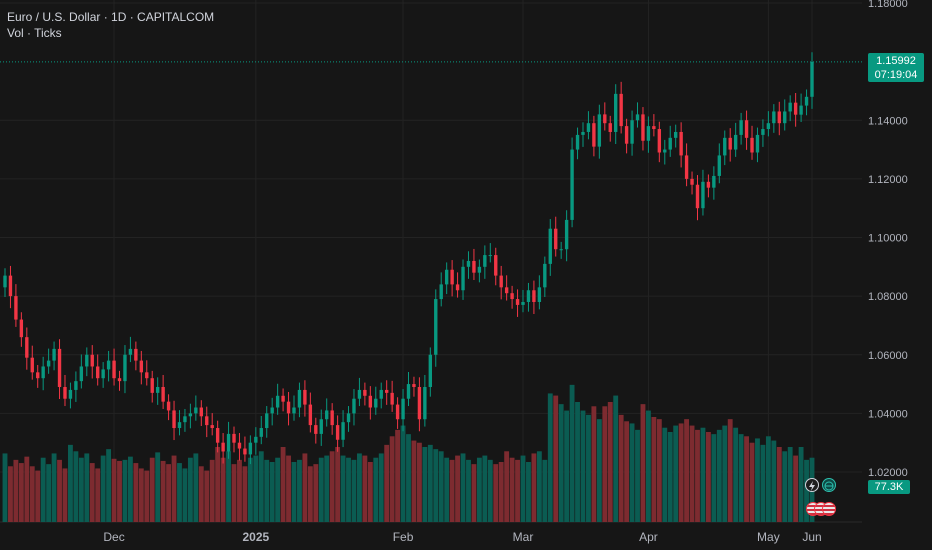 Image resolution: width=932 pixels, height=550 pixels. I want to click on last-price-badge: 1.15992 07:19:04, so click(896, 67).